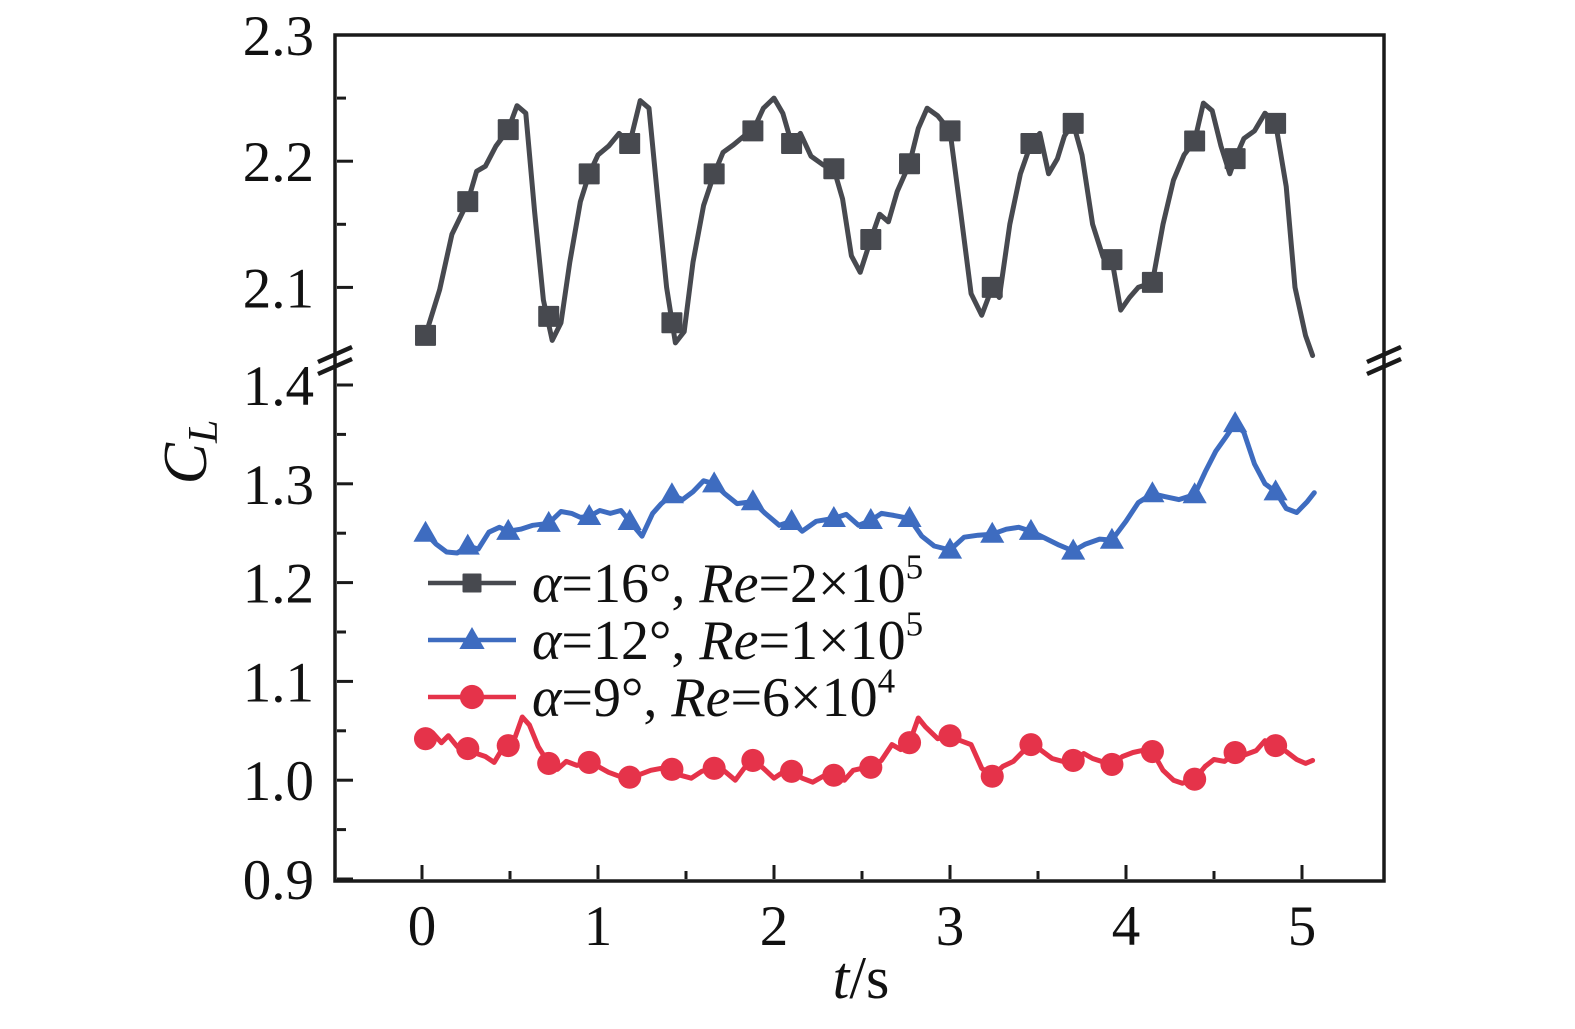  I want to click on axis-break-left, so click(335, 360).